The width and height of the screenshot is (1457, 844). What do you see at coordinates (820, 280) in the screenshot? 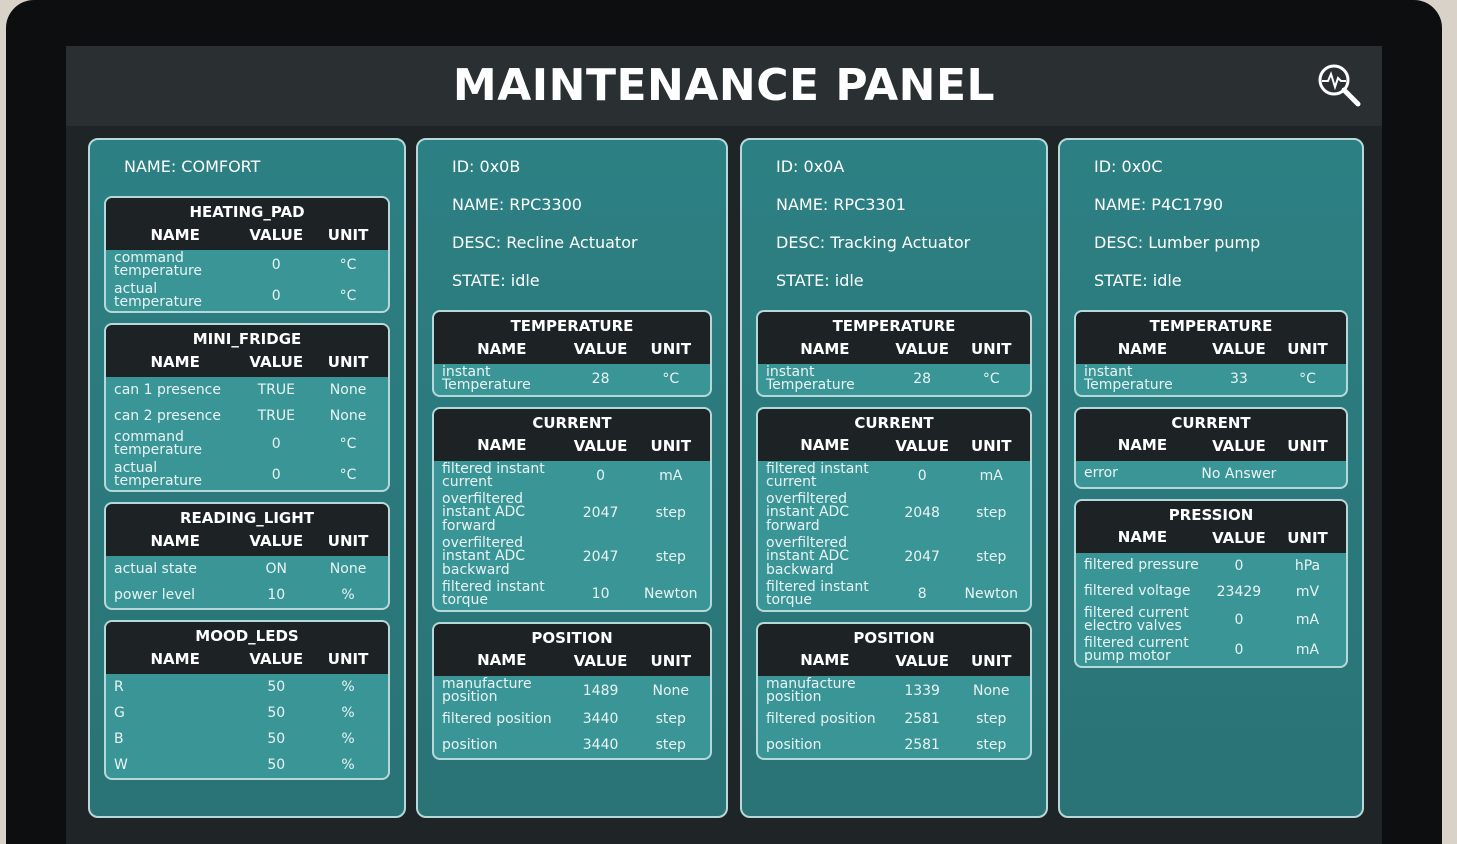
I see `info-line: STATE: idle` at bounding box center [820, 280].